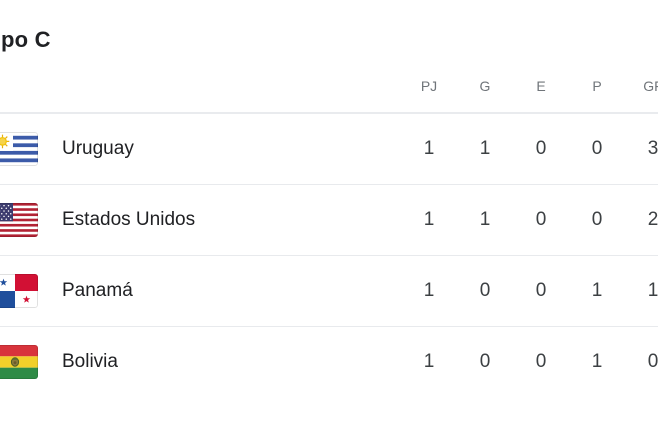  What do you see at coordinates (129, 219) in the screenshot?
I see `team-name: Estados Unidos` at bounding box center [129, 219].